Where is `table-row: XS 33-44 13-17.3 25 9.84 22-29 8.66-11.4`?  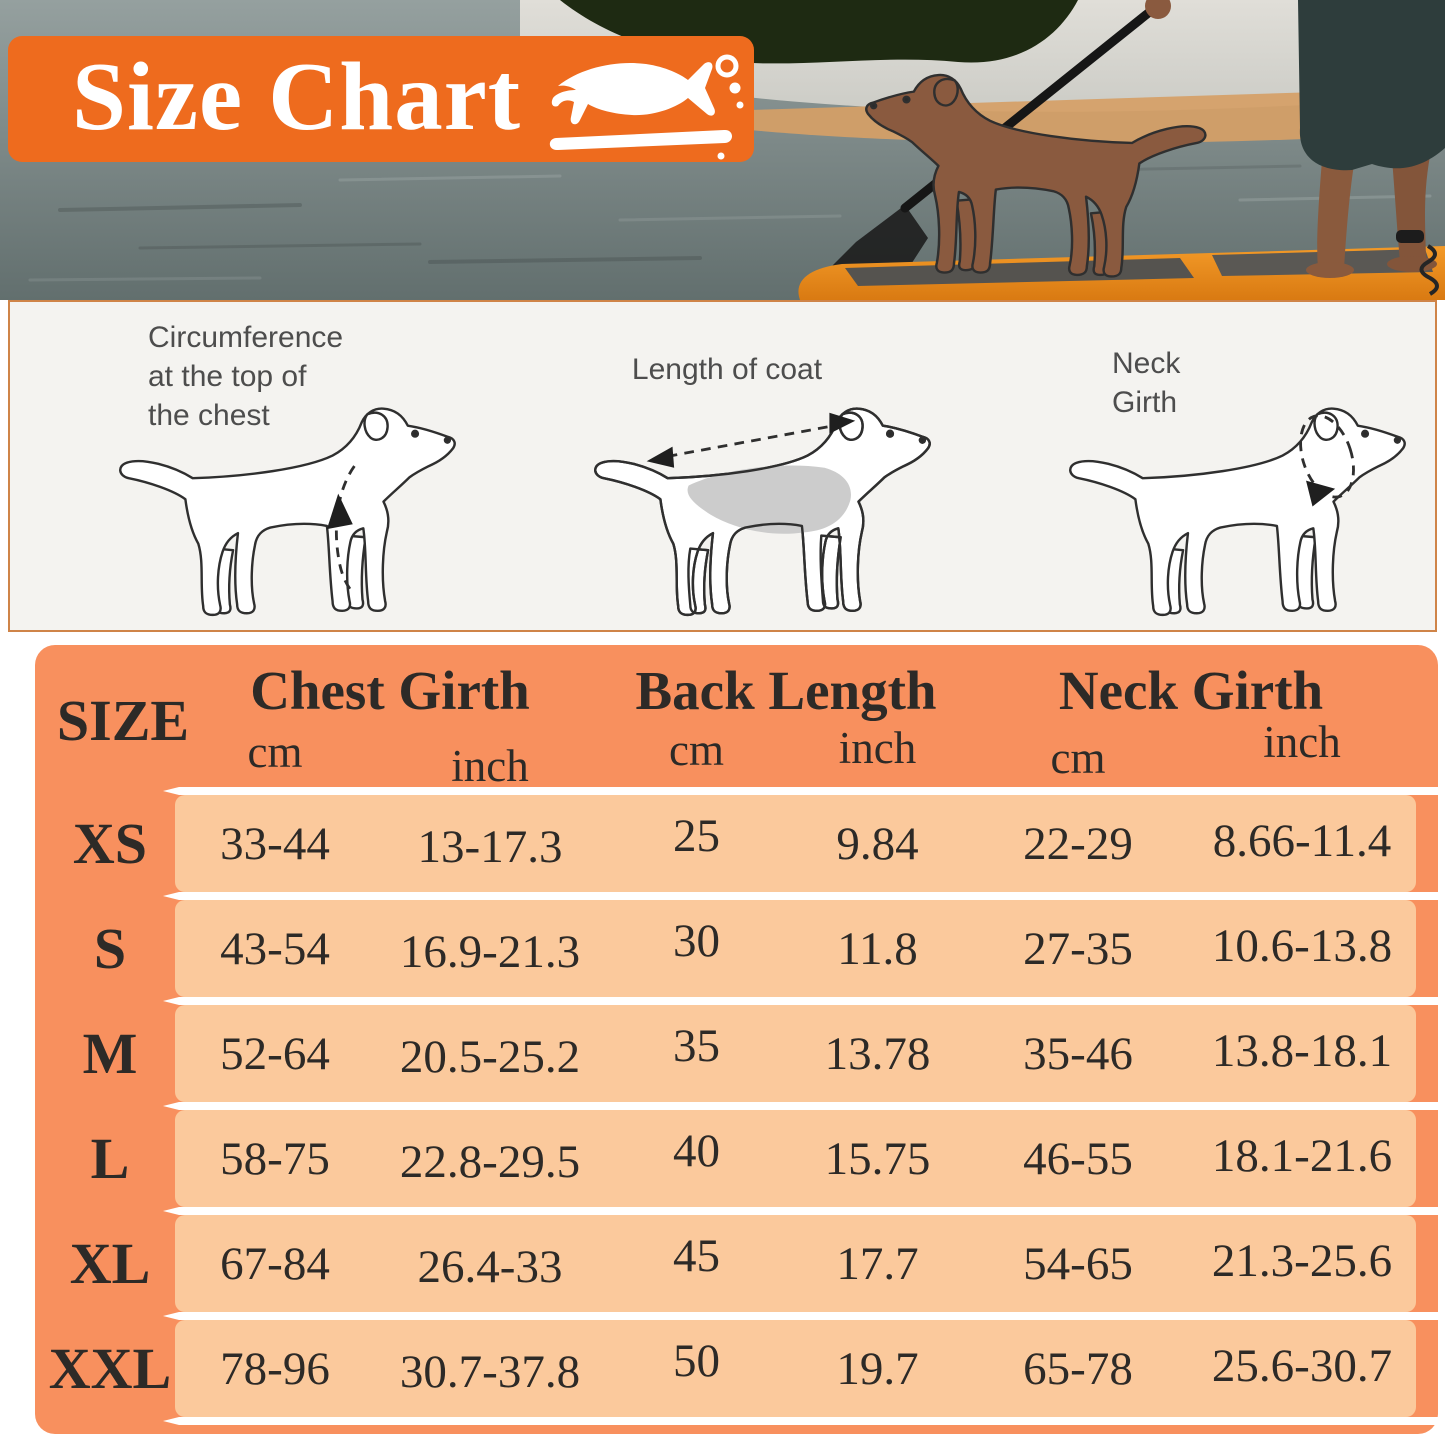
table-row: XS 33-44 13-17.3 25 9.84 22-29 8.66-11.4 is located at coordinates (736, 843).